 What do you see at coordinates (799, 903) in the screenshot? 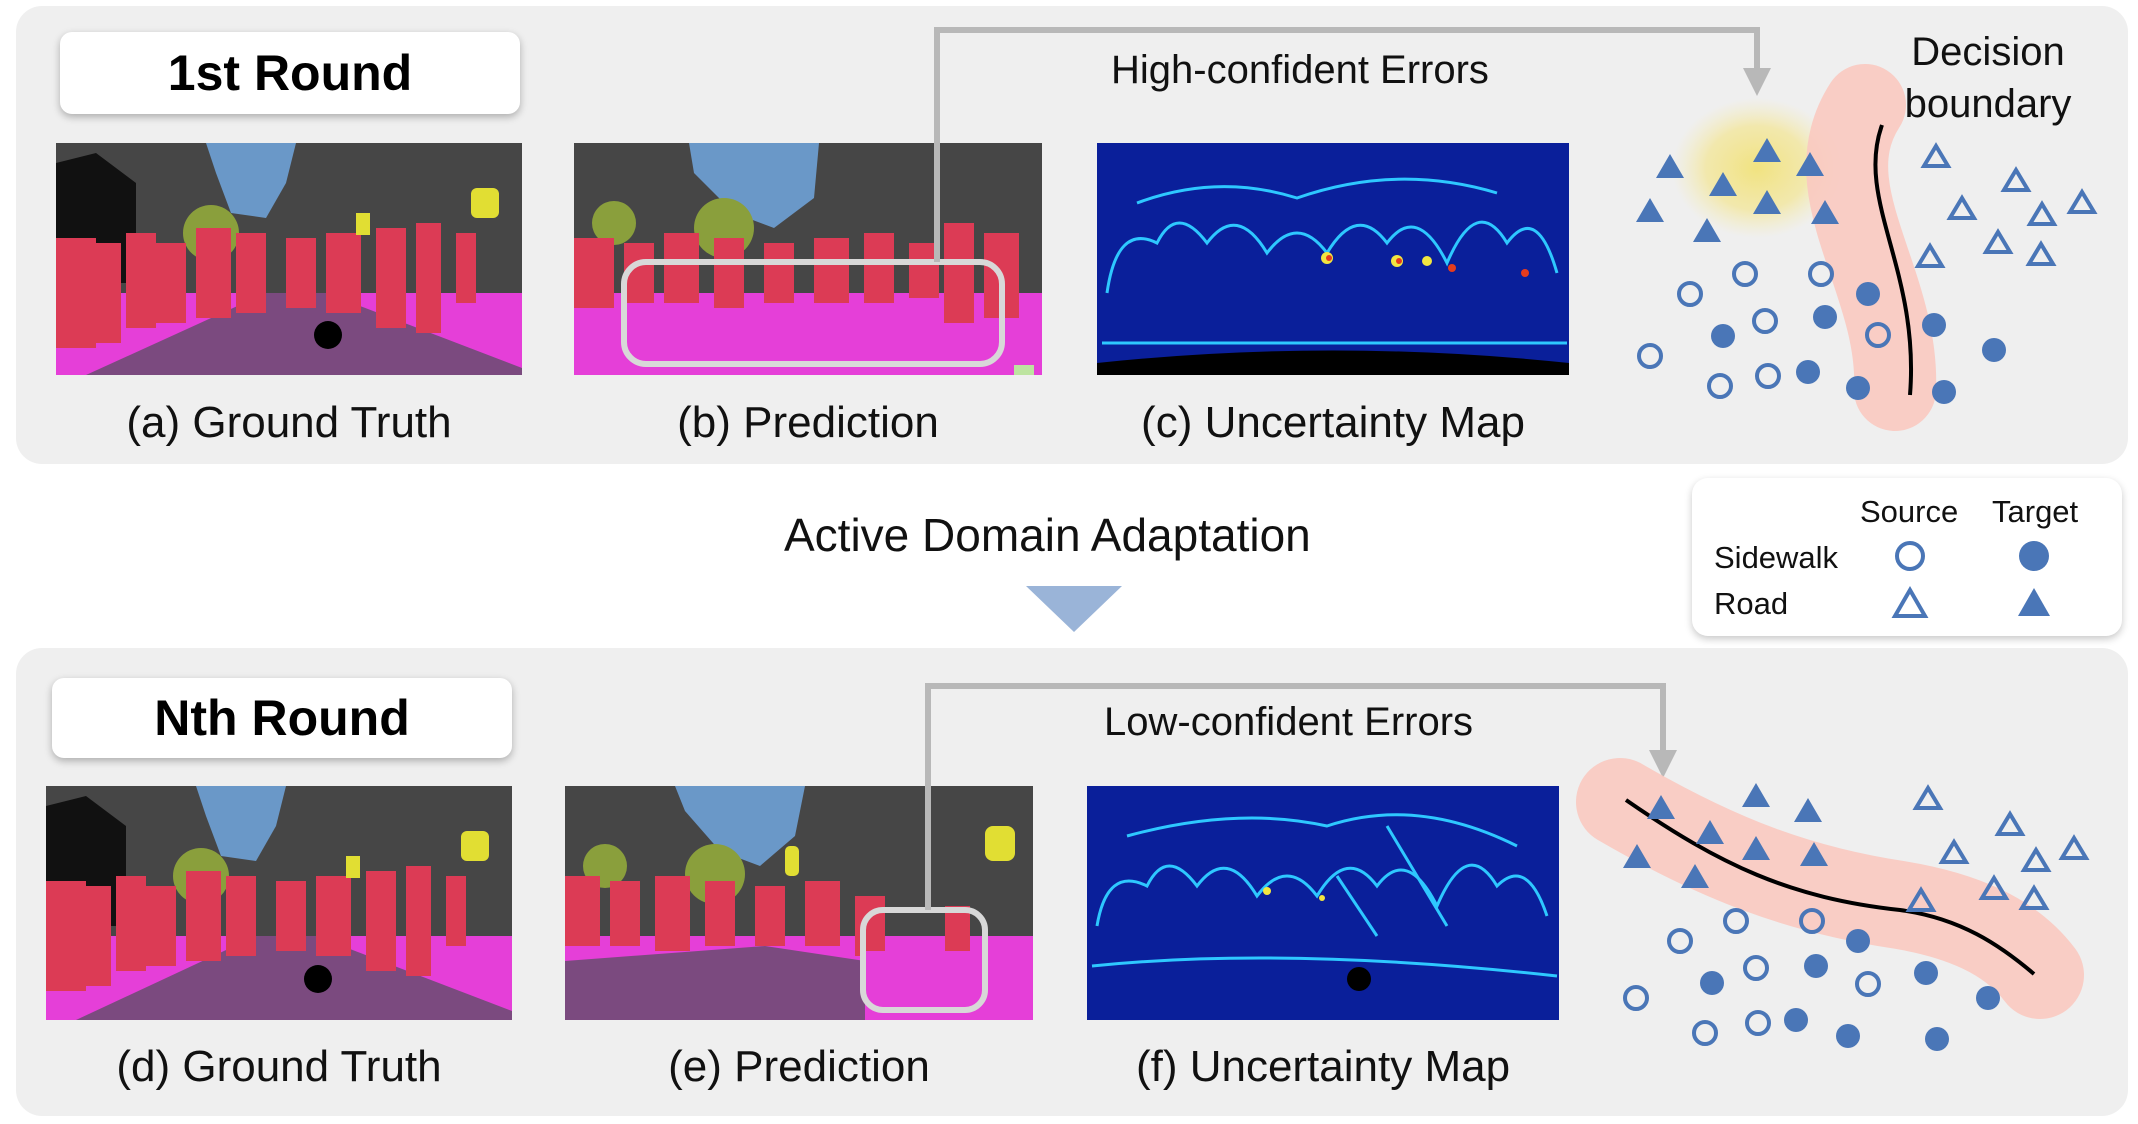
I see `prediction-image-e` at bounding box center [799, 903].